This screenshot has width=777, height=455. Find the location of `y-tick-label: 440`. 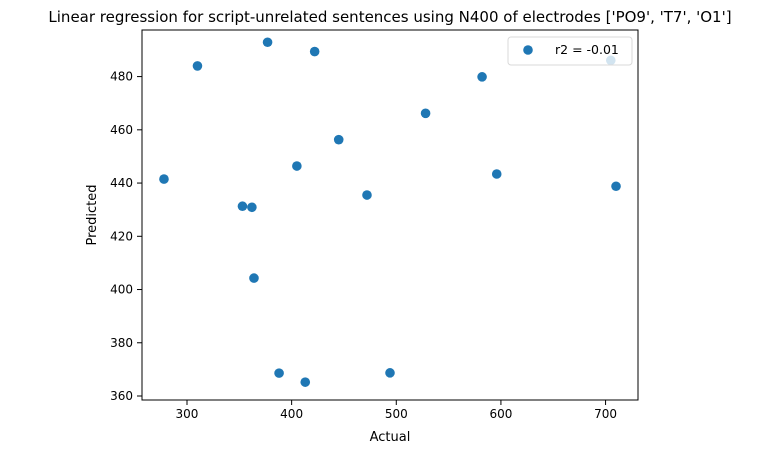

y-tick-label: 440 is located at coordinates (121, 183).